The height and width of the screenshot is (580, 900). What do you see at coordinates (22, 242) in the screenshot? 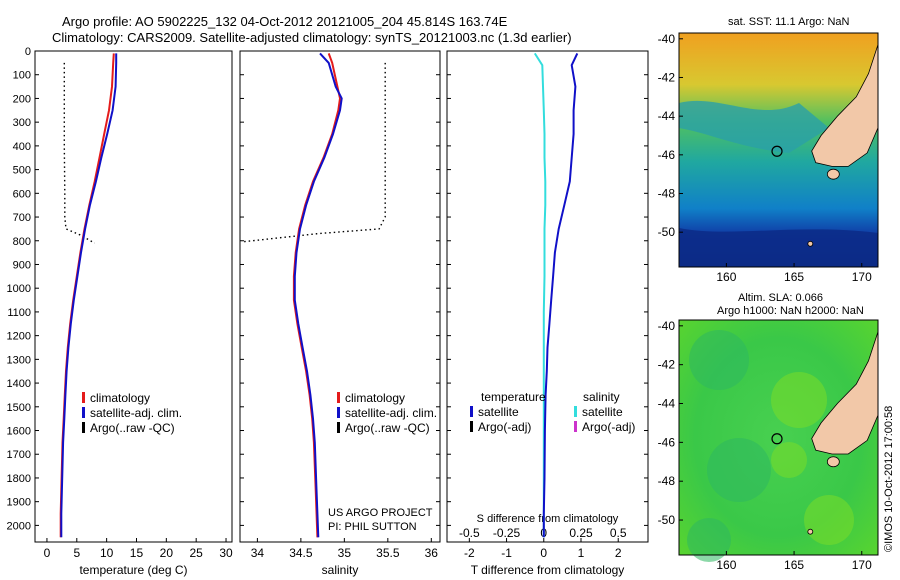
I see `y-tick-label: 800` at bounding box center [22, 242].